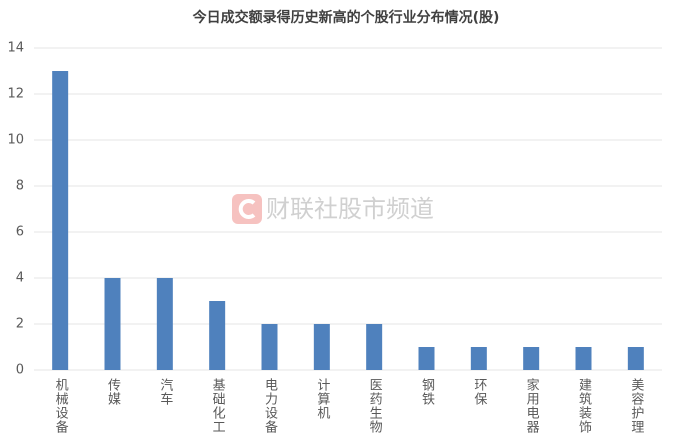 The width and height of the screenshot is (692, 443). Describe the element at coordinates (322, 399) in the screenshot. I see `x-tick-label: 计算机` at that location.